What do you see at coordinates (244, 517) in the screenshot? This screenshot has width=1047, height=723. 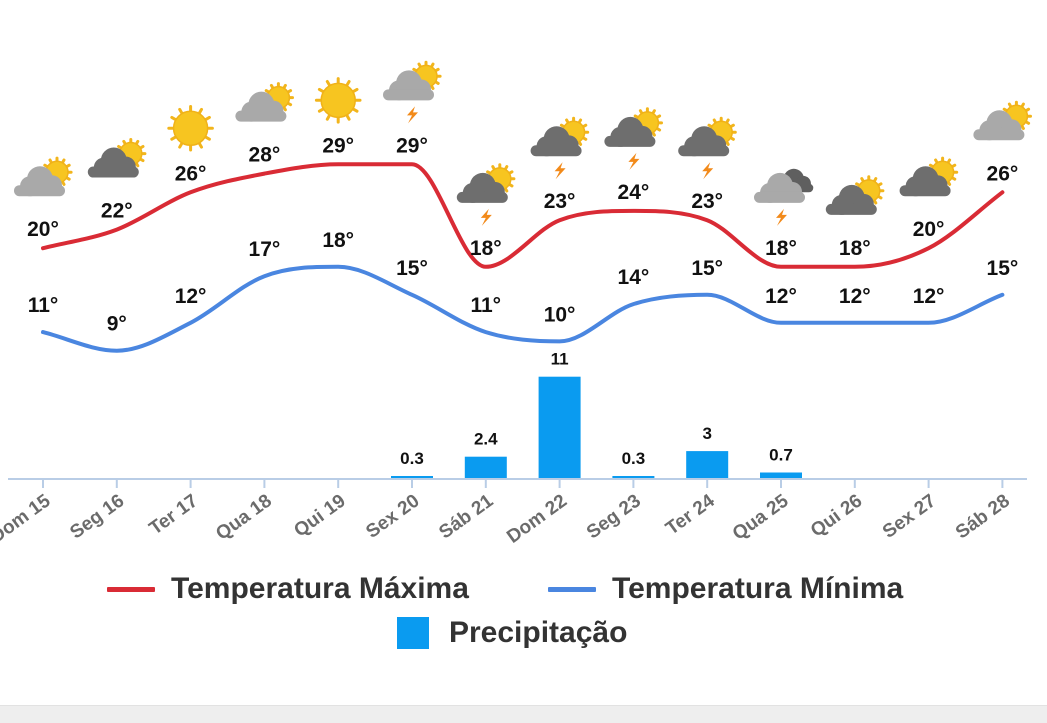 I see `x-tick-label: Qua 18` at bounding box center [244, 517].